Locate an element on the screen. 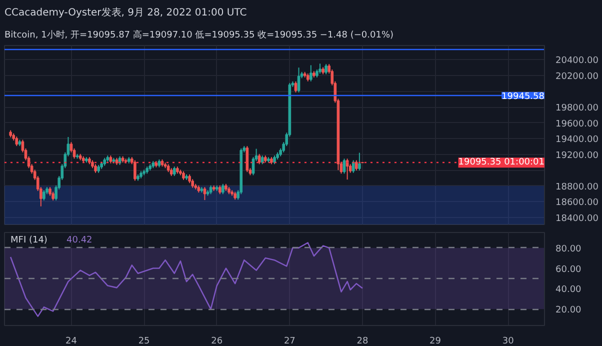 The height and width of the screenshot is (346, 602). line-series is located at coordinates (187, 279).